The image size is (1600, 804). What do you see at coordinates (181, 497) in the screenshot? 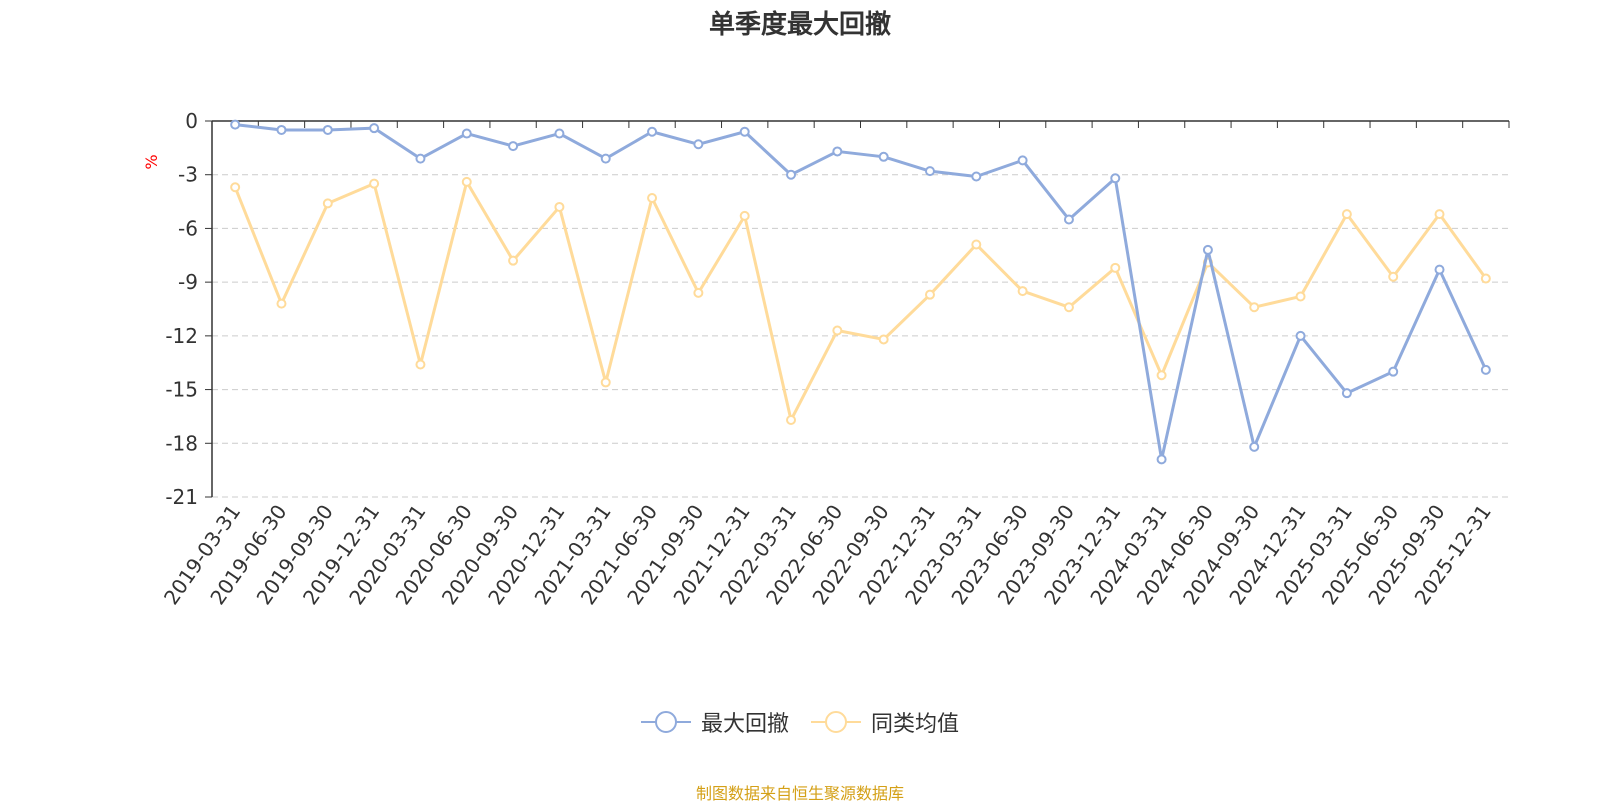
I see `y-tick-label: -21` at bounding box center [181, 497].